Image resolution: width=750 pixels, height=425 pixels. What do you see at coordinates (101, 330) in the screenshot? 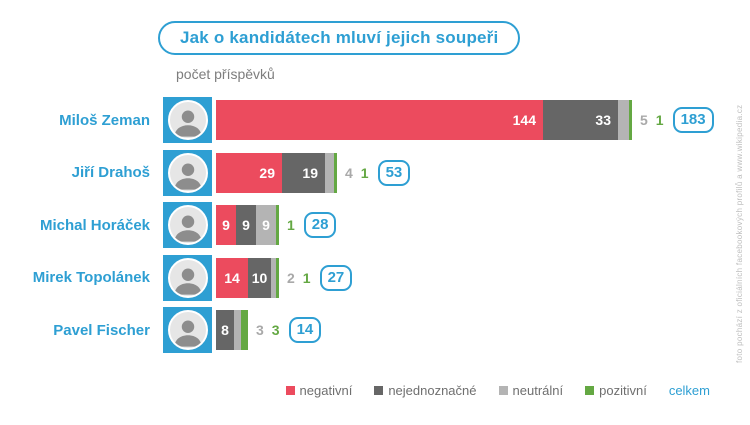
I see `candidate-name: Pavel Fischer` at bounding box center [101, 330].